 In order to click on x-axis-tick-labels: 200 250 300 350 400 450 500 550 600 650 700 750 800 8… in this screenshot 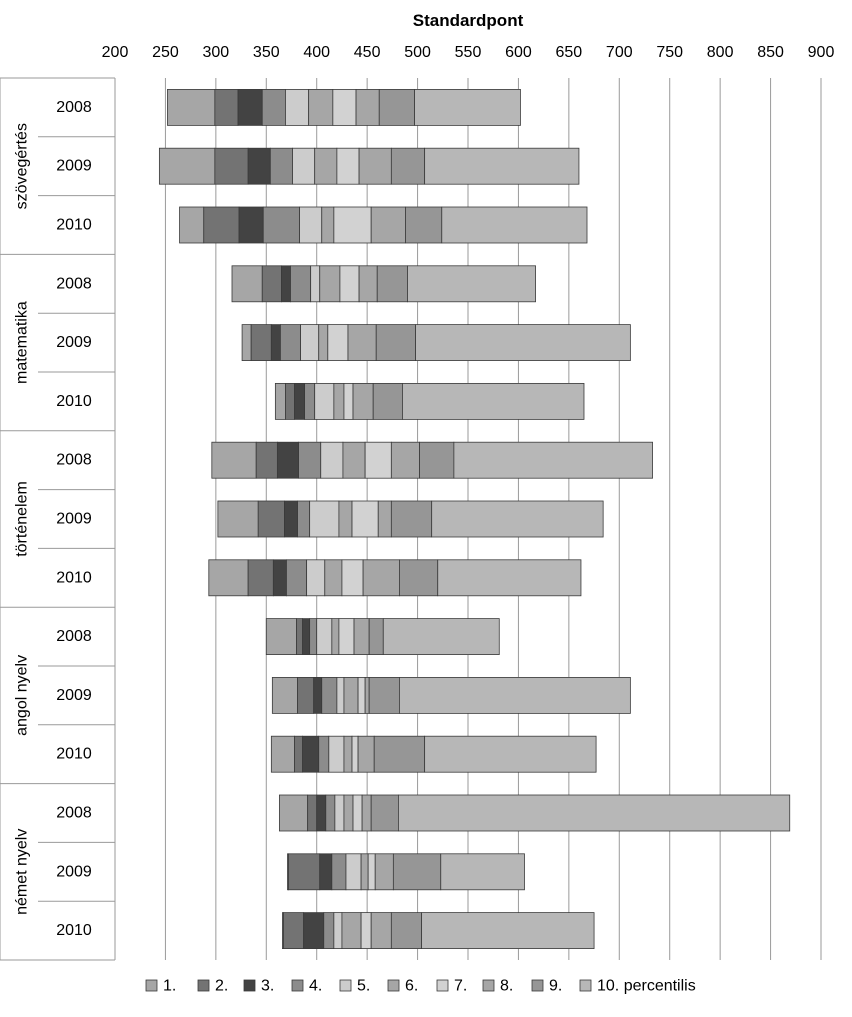, I will do `click(468, 52)`.